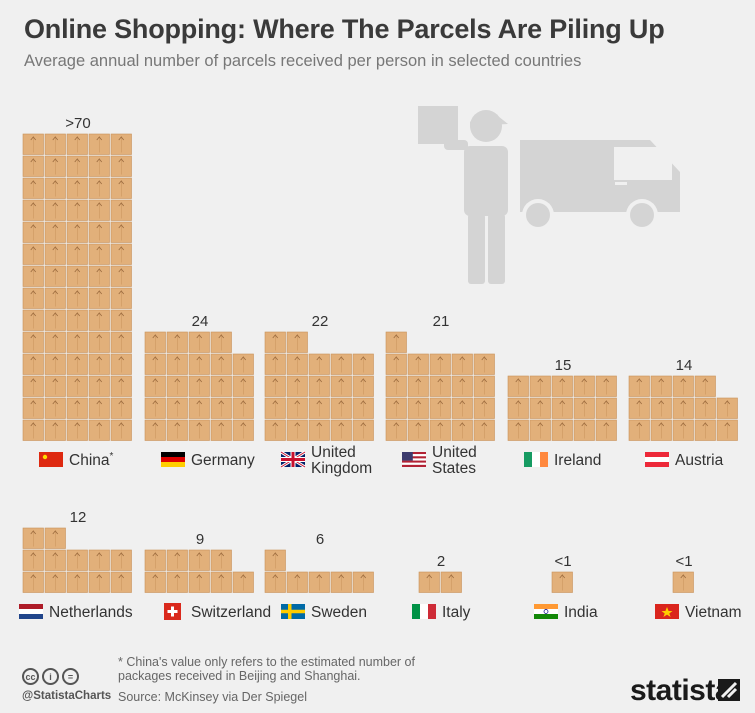 The height and width of the screenshot is (713, 755). What do you see at coordinates (699, 460) in the screenshot?
I see `country-label: Austria` at bounding box center [699, 460].